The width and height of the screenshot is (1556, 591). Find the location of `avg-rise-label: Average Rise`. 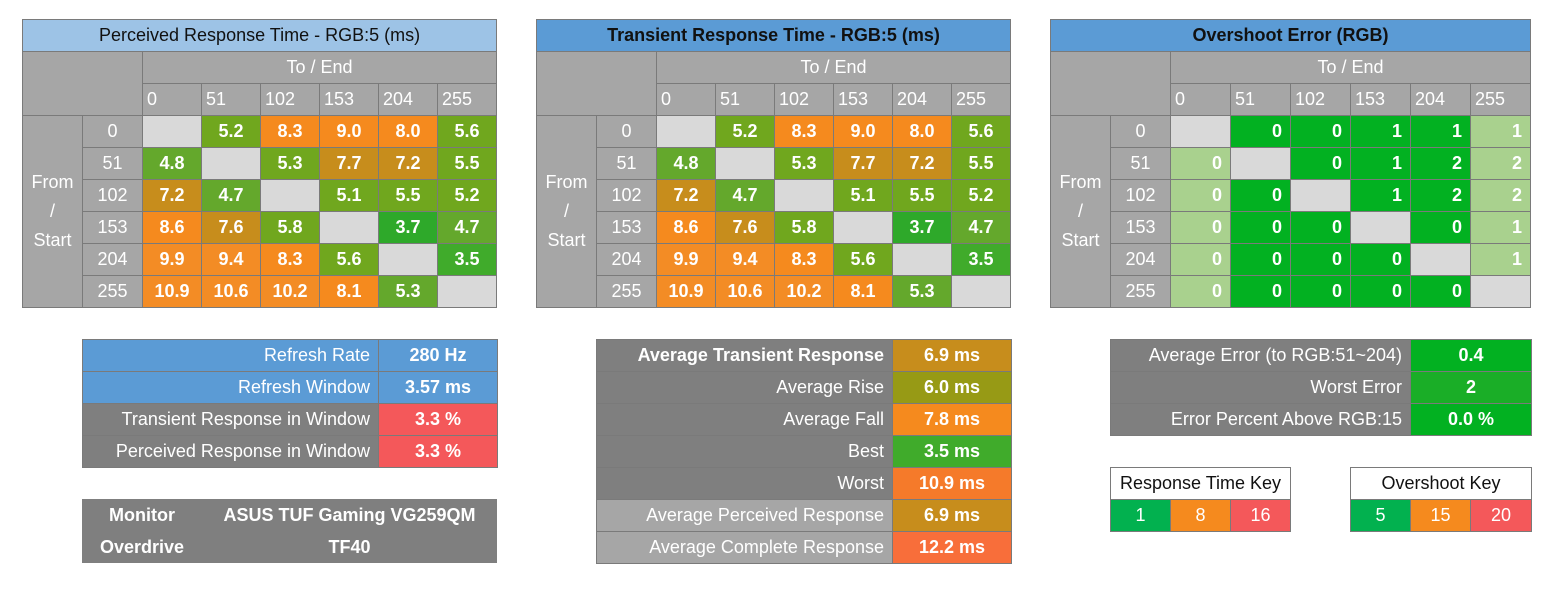

avg-rise-label: Average Rise is located at coordinates (744, 387).